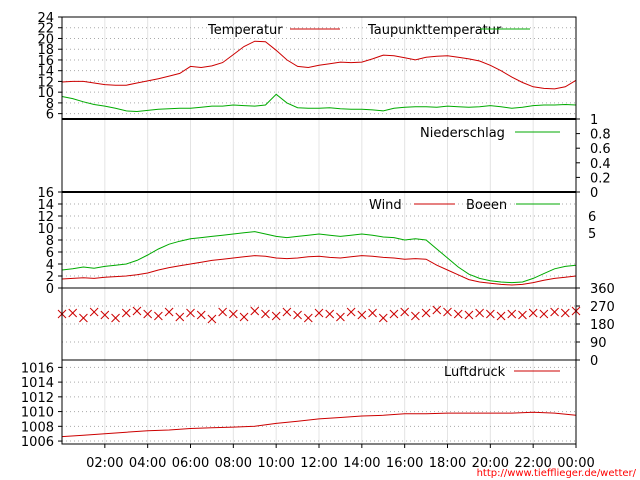 This screenshot has height=480, width=640. Describe the element at coordinates (245, 30) in the screenshot. I see `temperature-legend-label: Temperatur` at that location.